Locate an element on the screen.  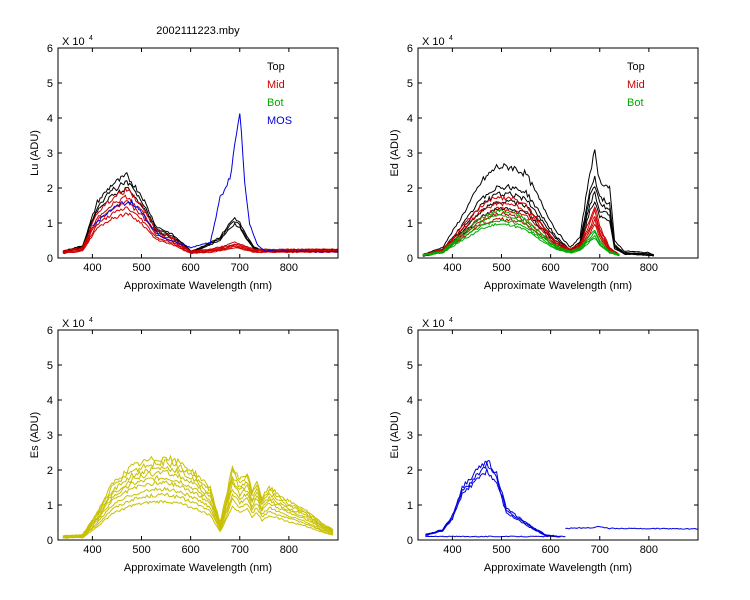
y-axis-label: Eu (ADU) is located at coordinates (395, 434).